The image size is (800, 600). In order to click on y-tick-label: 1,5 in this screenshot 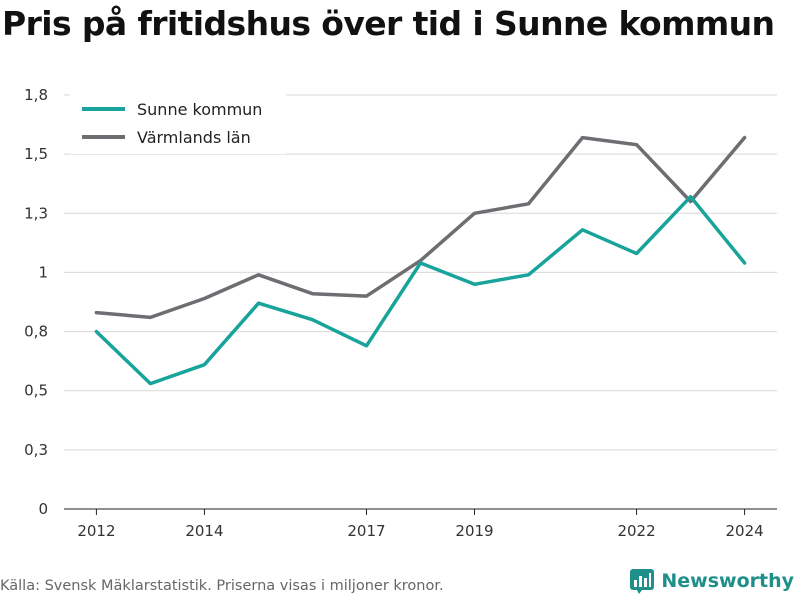, I will do `click(36, 154)`.